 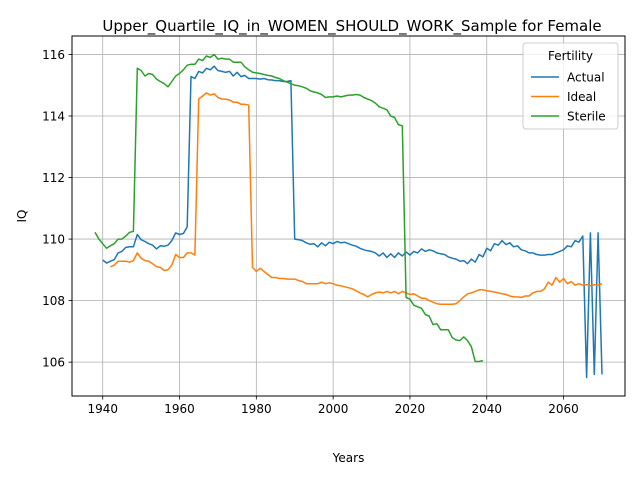 I want to click on legend-entries: Actual Ideal Sterile, so click(x=568, y=97).